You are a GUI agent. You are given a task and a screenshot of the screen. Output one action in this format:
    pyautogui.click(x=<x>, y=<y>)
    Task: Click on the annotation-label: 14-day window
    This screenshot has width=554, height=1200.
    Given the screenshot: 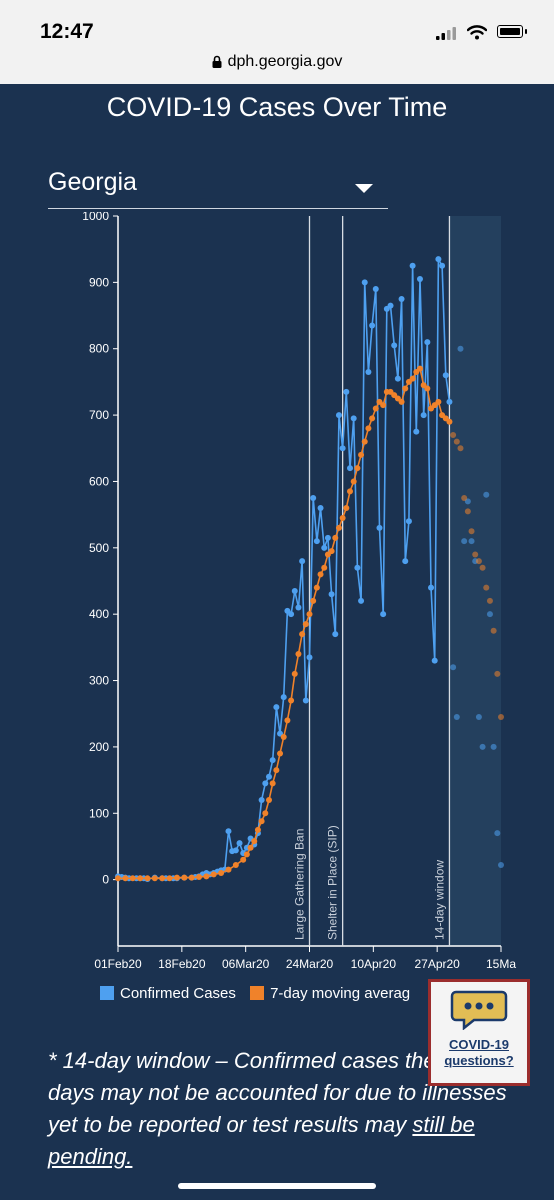 What is the action you would take?
    pyautogui.click(x=439, y=900)
    